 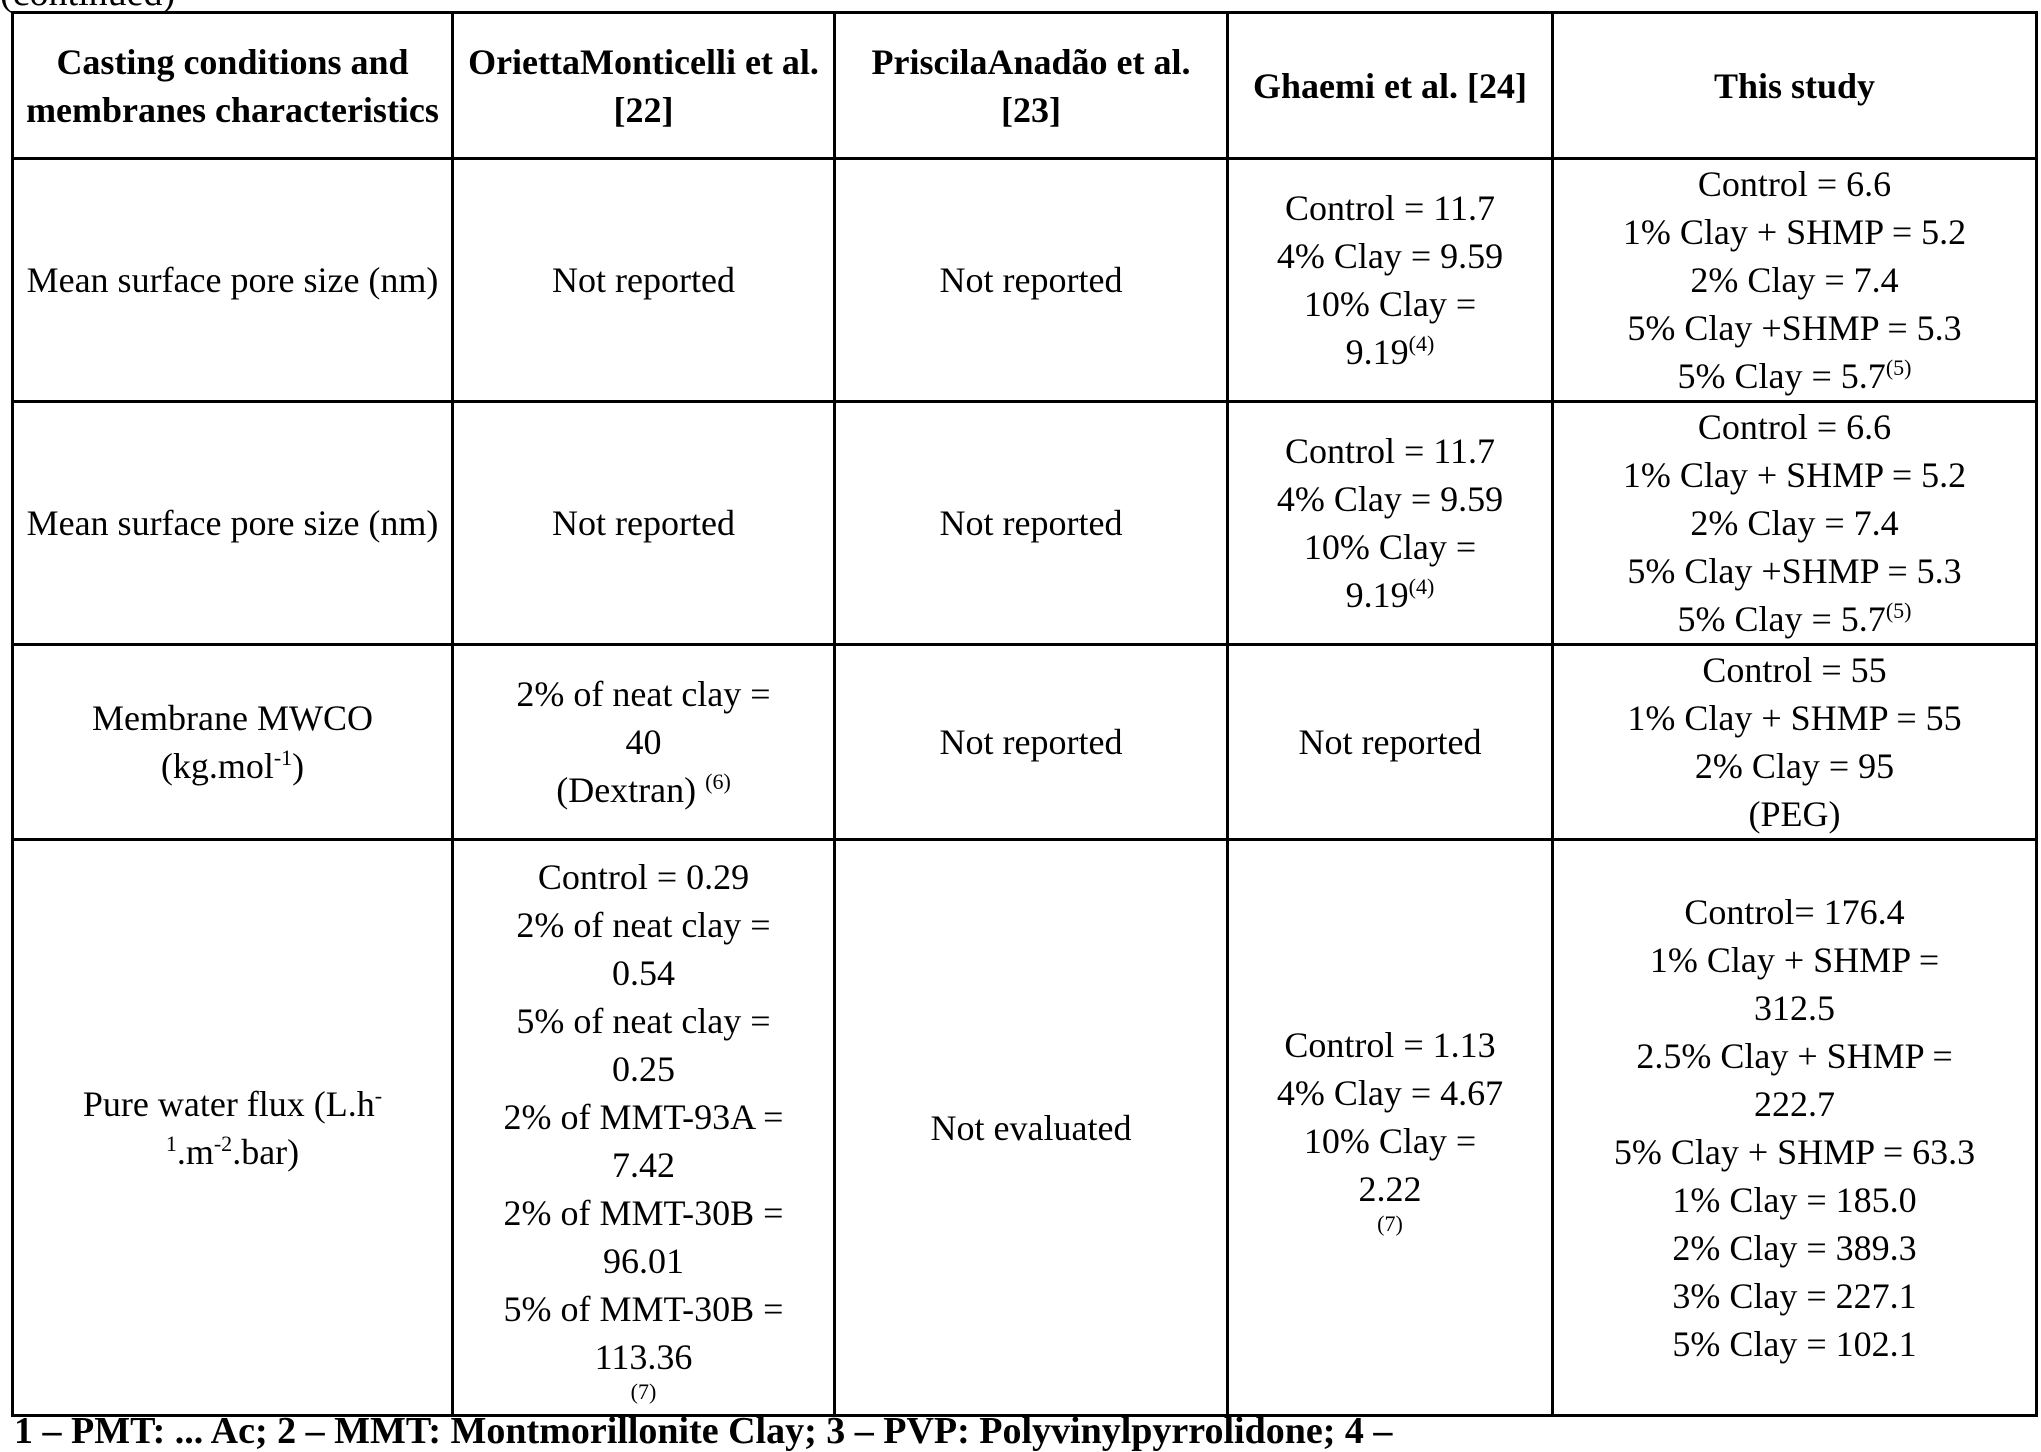 I want to click on cell-line: 7.42, so click(x=643, y=1165).